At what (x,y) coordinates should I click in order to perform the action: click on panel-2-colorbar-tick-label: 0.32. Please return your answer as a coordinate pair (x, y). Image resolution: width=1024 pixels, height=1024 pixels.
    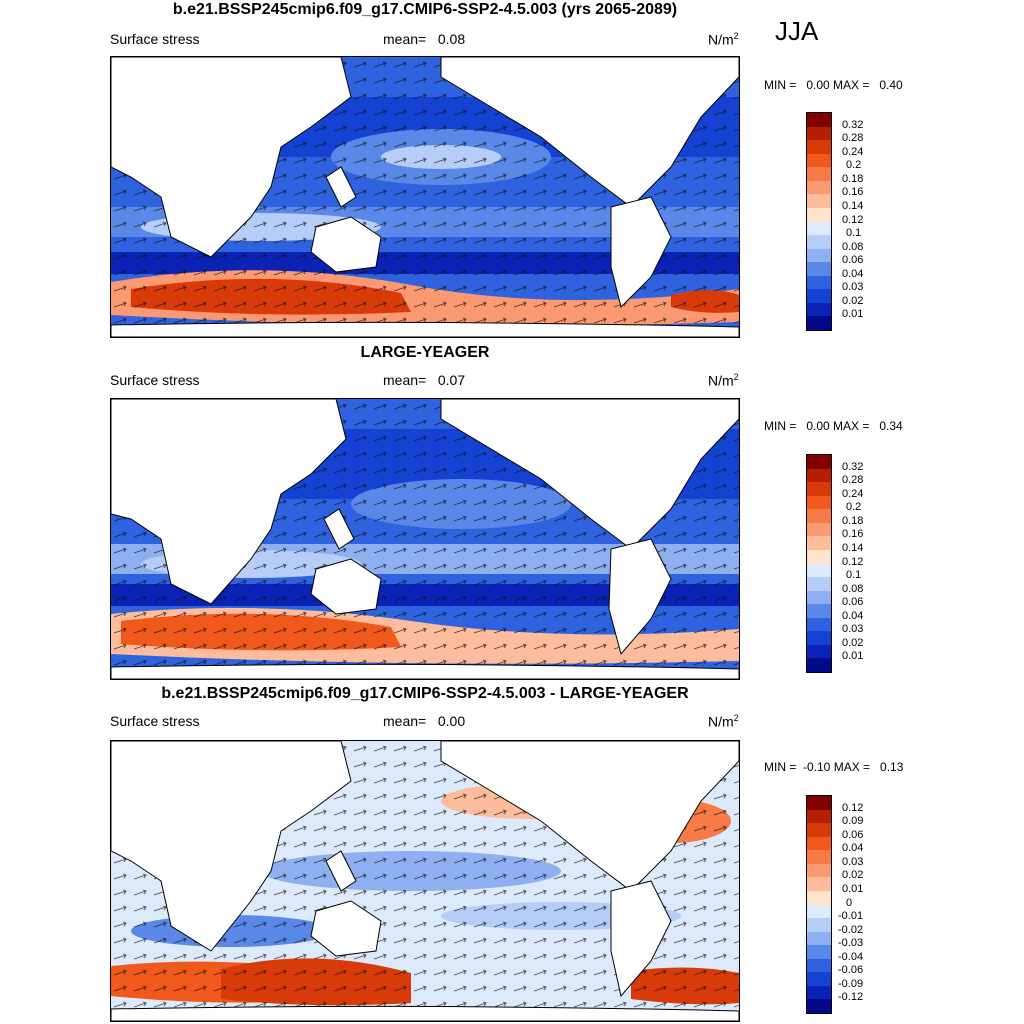
    Looking at the image, I should click on (853, 466).